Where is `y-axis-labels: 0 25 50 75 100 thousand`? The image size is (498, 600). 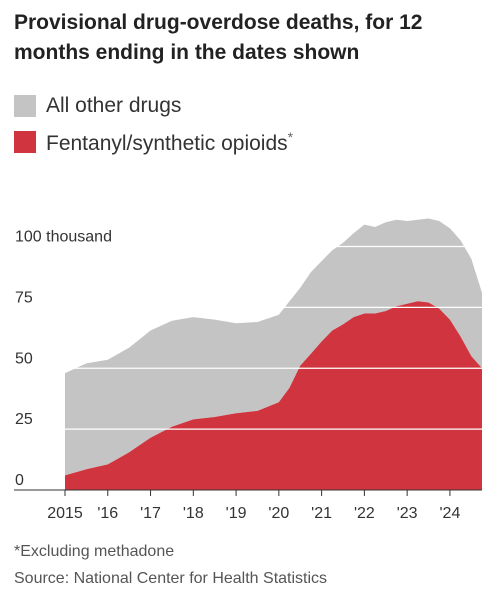 y-axis-labels: 0 25 50 75 100 thousand is located at coordinates (63, 359).